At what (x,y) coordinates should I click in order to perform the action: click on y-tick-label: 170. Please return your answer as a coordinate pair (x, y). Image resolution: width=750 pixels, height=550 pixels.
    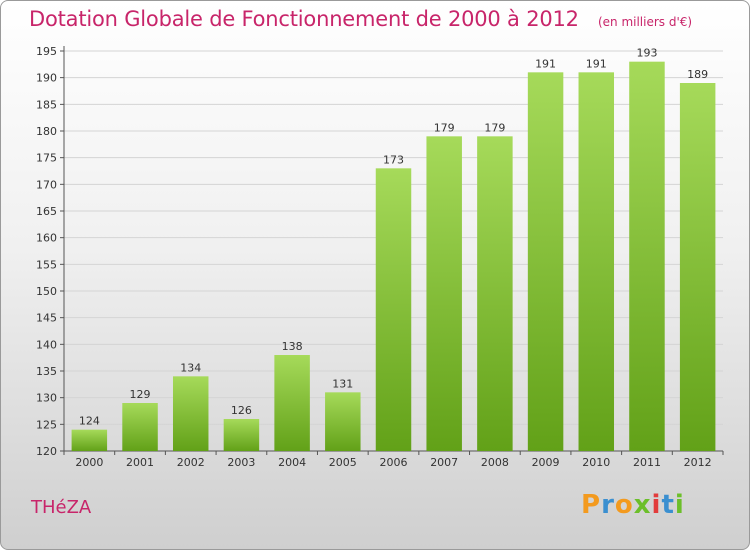
    Looking at the image, I should click on (46, 184).